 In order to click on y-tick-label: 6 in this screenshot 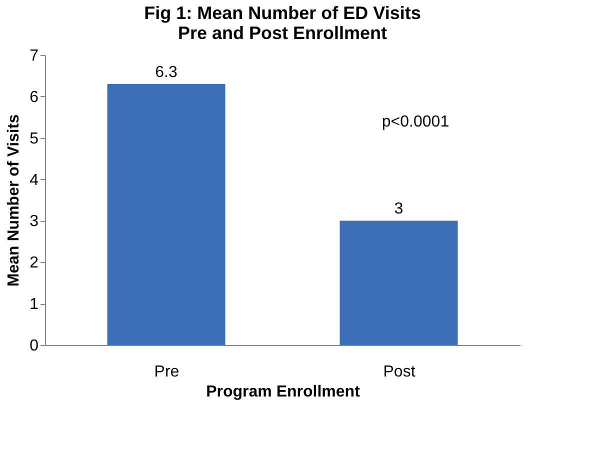, I will do `click(34, 97)`.